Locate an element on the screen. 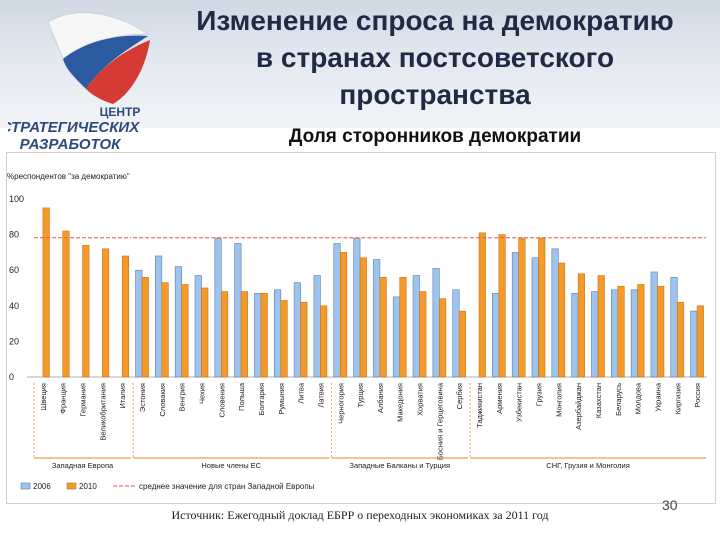 Image resolution: width=720 pixels, height=540 pixels. y-tick-label: 20 is located at coordinates (14, 341).